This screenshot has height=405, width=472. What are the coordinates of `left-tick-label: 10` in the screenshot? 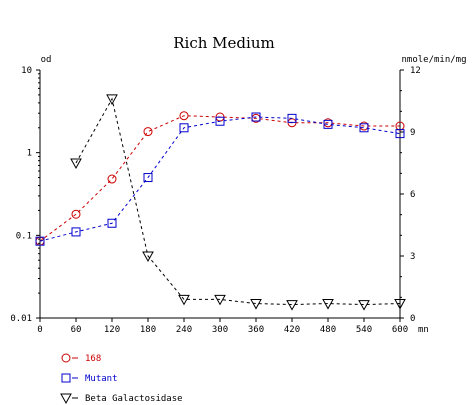 It's located at (26, 71).